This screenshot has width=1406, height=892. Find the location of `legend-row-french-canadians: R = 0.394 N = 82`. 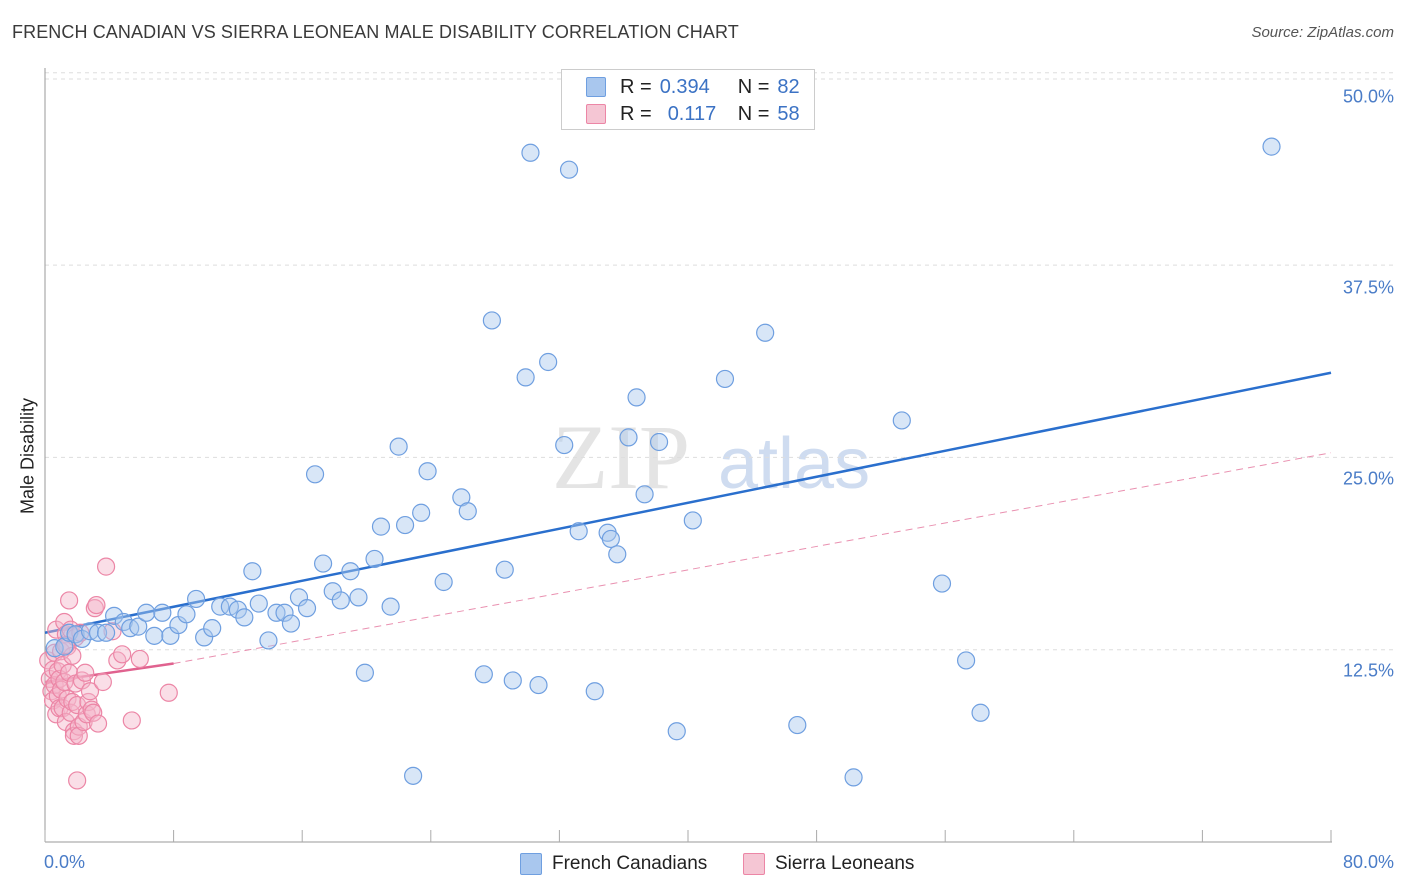

legend-row-french-canadians: R = 0.394 N = 82 is located at coordinates (693, 87).